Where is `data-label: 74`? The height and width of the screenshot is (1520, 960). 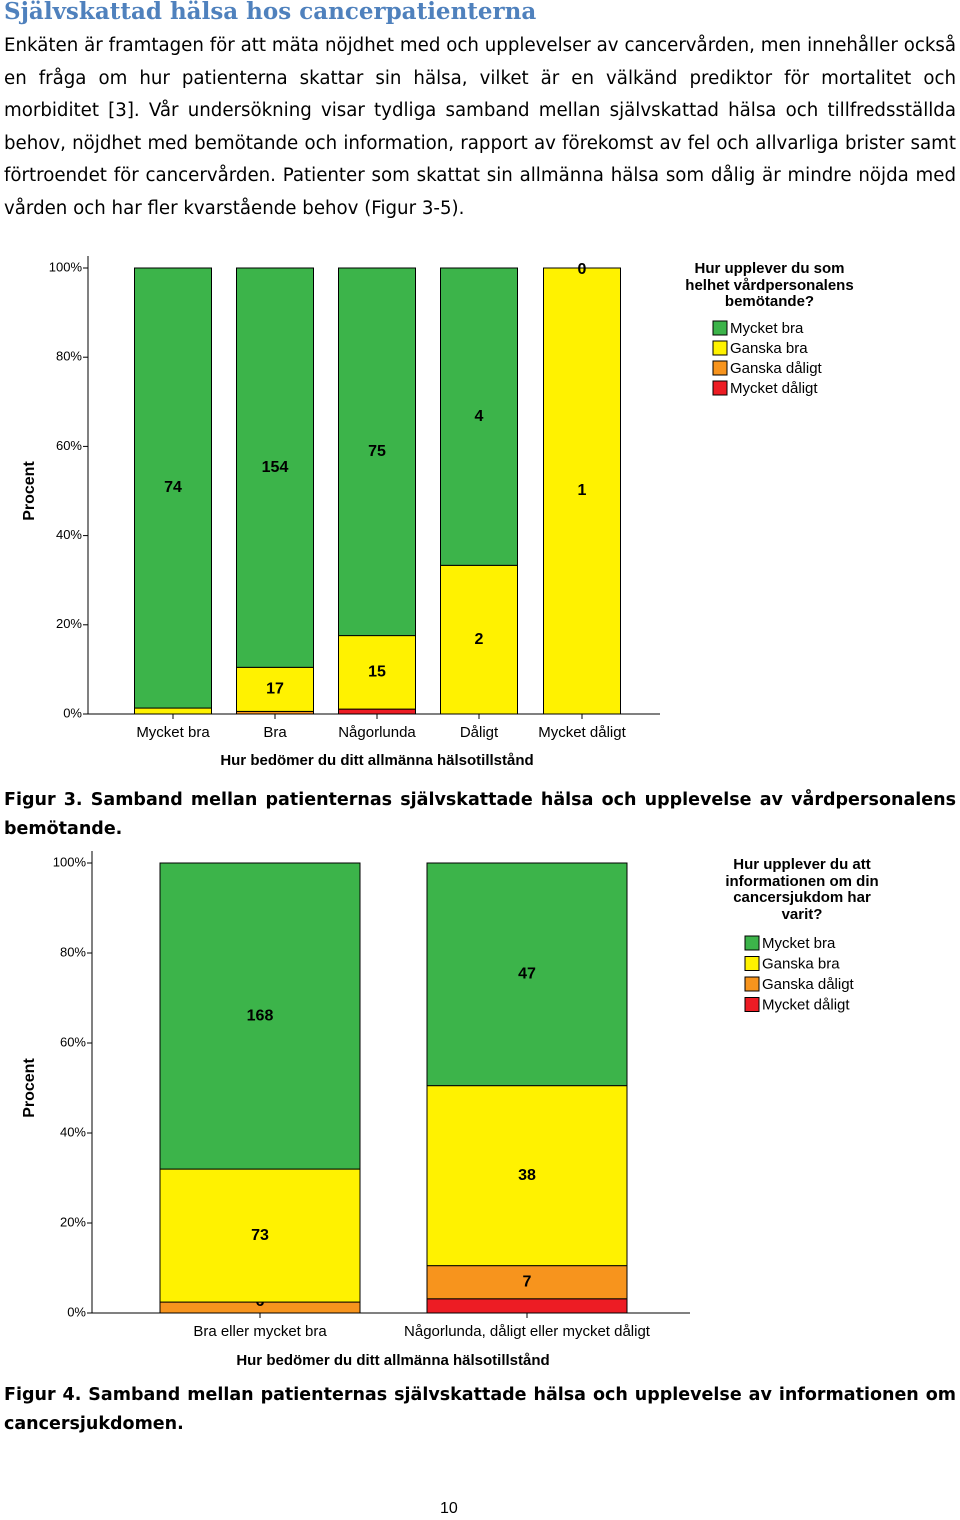
data-label: 74 is located at coordinates (173, 487).